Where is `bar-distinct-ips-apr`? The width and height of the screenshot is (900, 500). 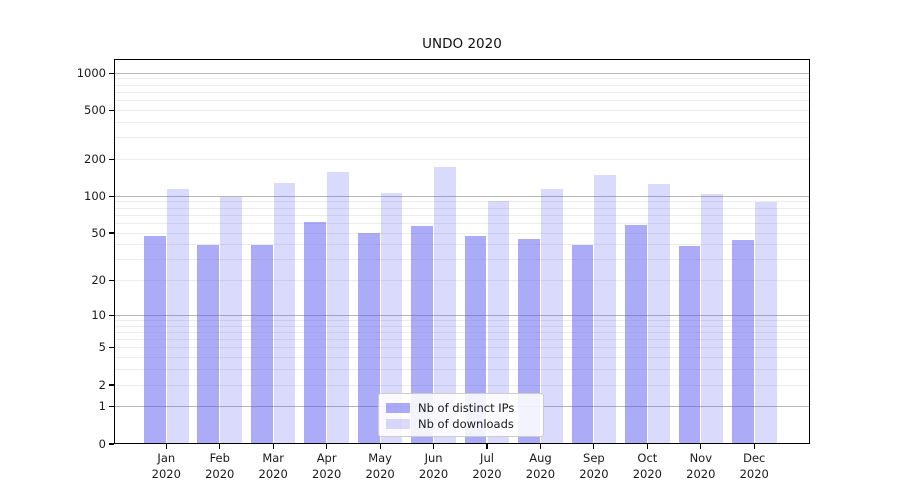
bar-distinct-ips-apr is located at coordinates (315, 332).